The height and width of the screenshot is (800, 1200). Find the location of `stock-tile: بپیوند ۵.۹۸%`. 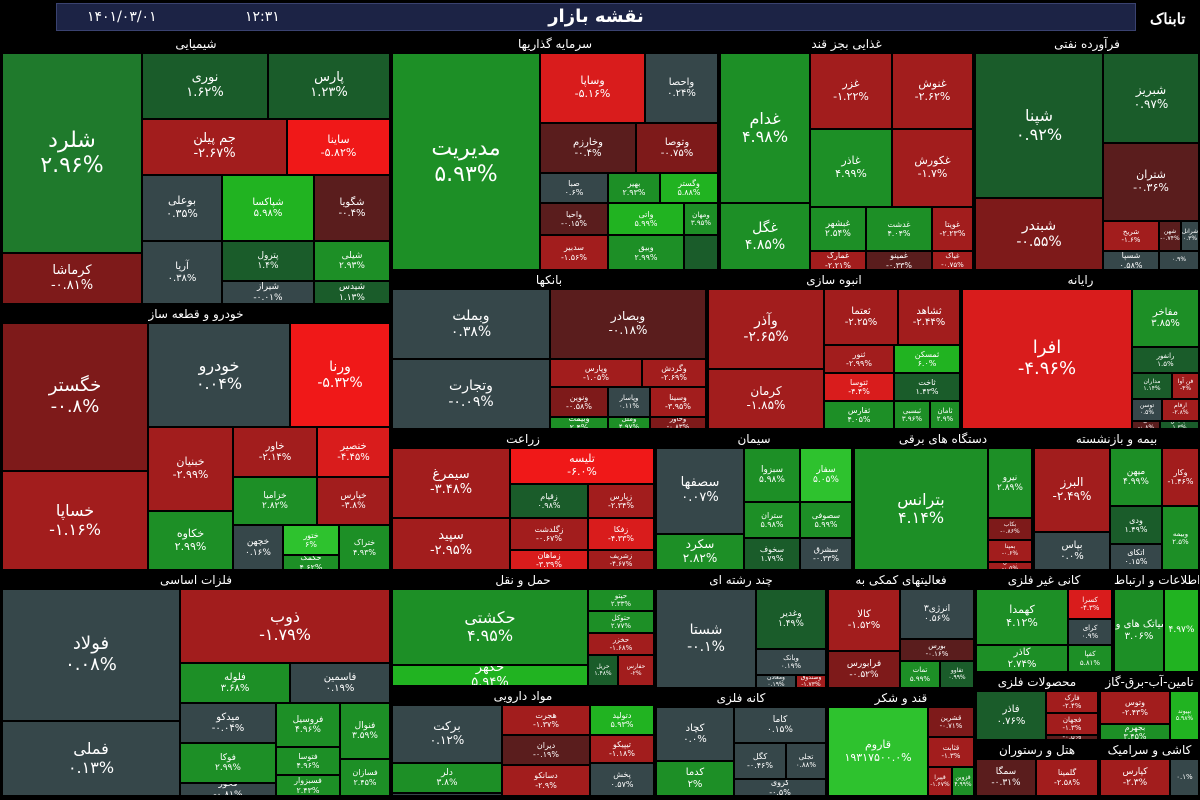

stock-tile: بپیوند ۵.۹۸% is located at coordinates (1184, 715).